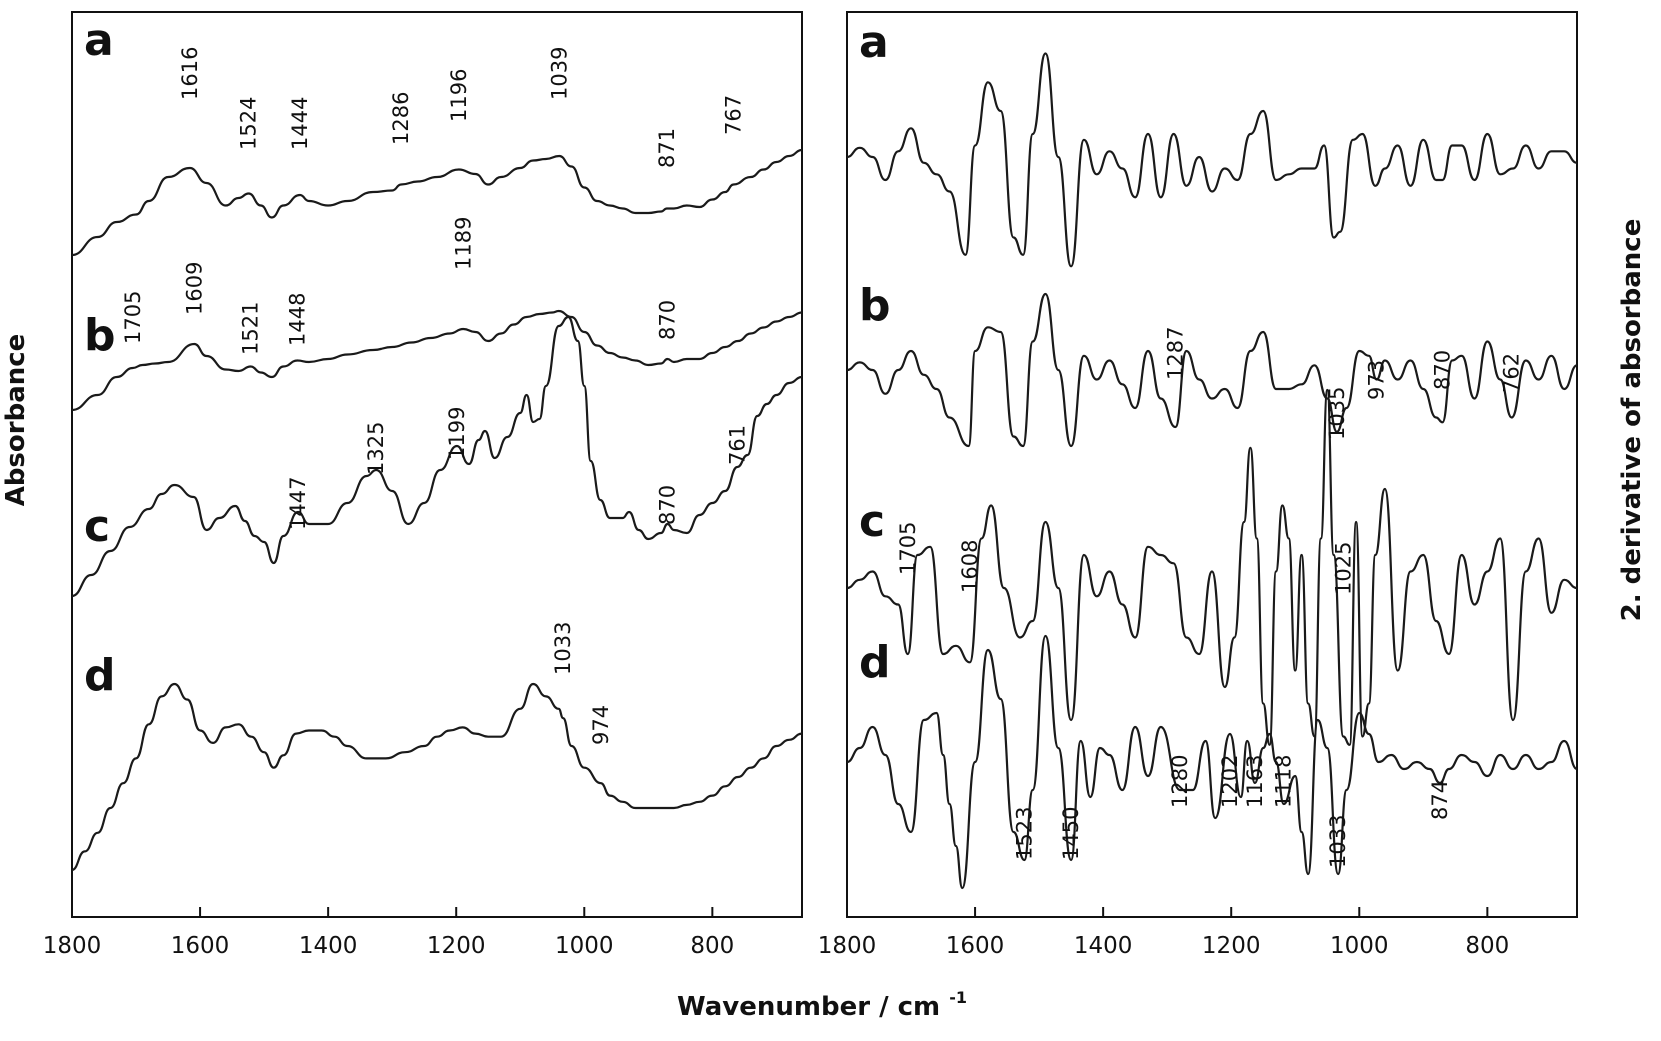 This screenshot has height=1041, width=1661. Describe the element at coordinates (437, 202) in the screenshot. I see `left-spectrum-a` at that location.